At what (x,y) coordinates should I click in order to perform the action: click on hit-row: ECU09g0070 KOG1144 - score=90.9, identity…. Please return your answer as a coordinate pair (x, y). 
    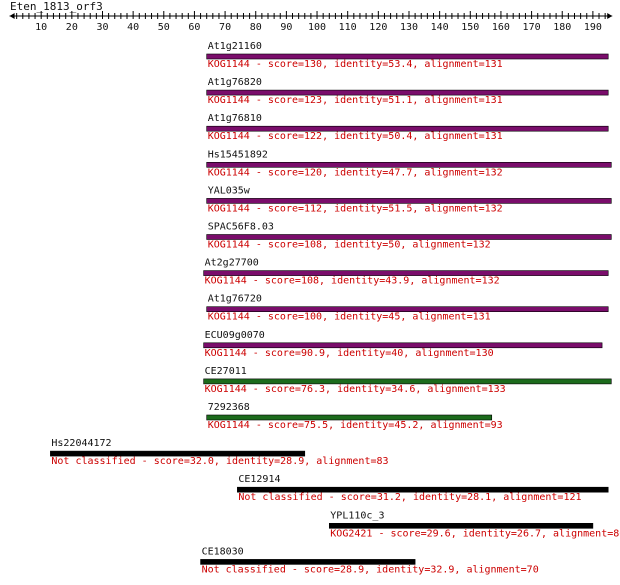
    Looking at the image, I should click on (403, 344).